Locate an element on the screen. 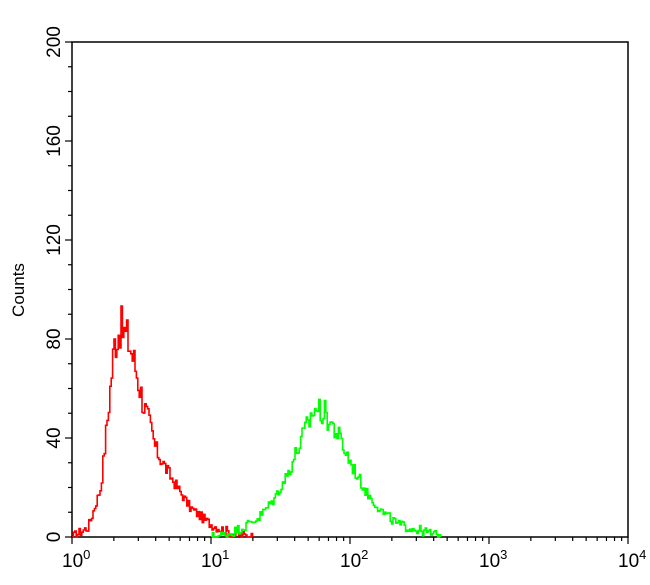 The height and width of the screenshot is (585, 650). x-tick-label: 10⁴ is located at coordinates (632, 559).